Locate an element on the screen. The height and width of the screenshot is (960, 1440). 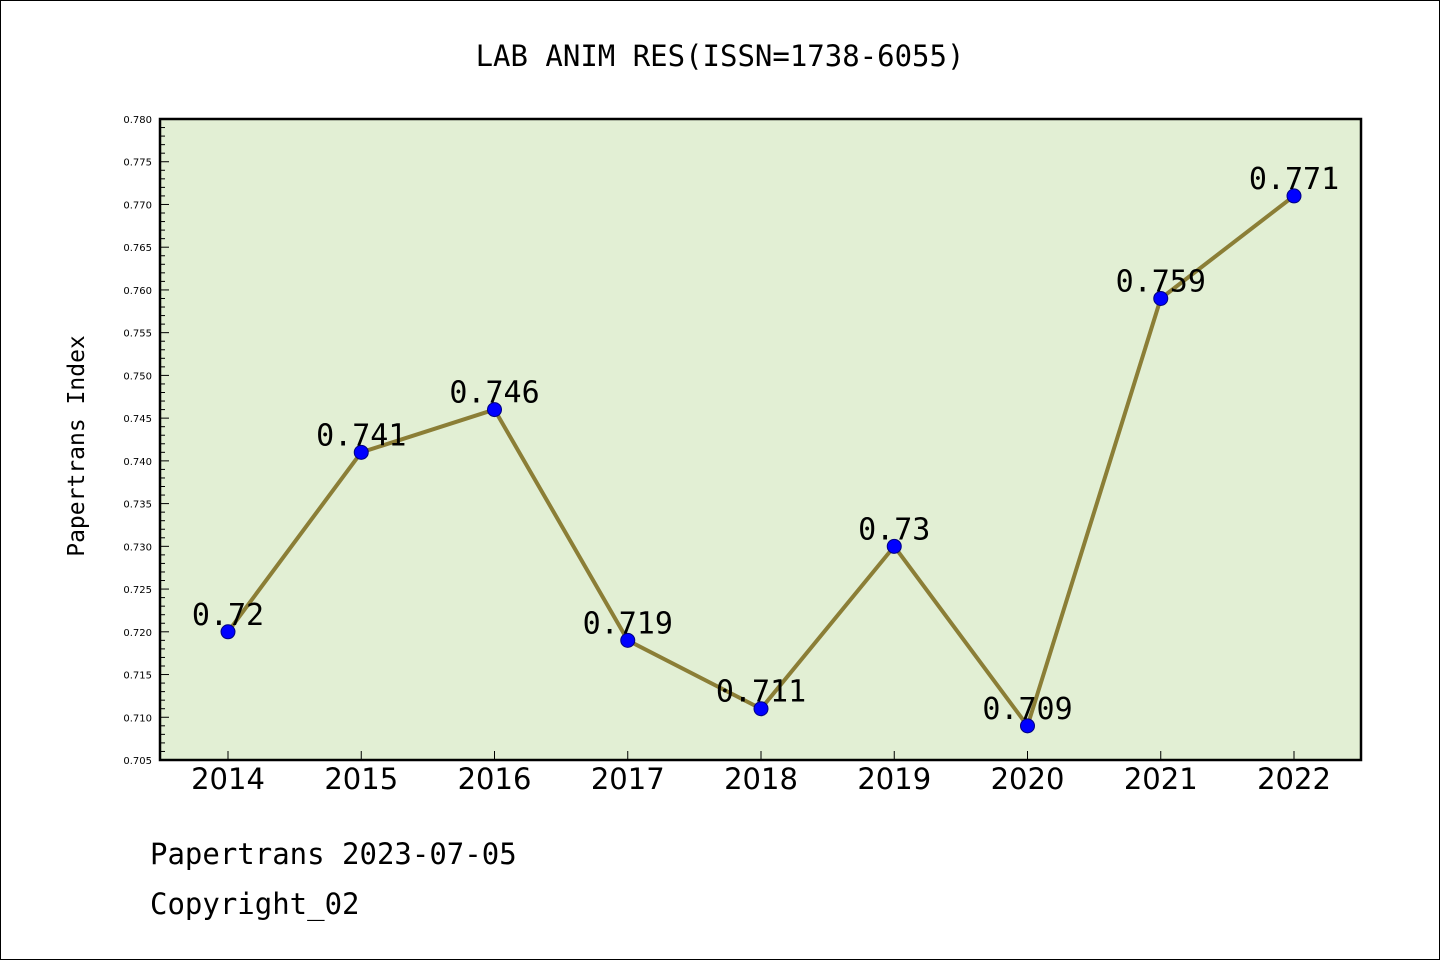
data-label: 0.759 is located at coordinates (1161, 281).